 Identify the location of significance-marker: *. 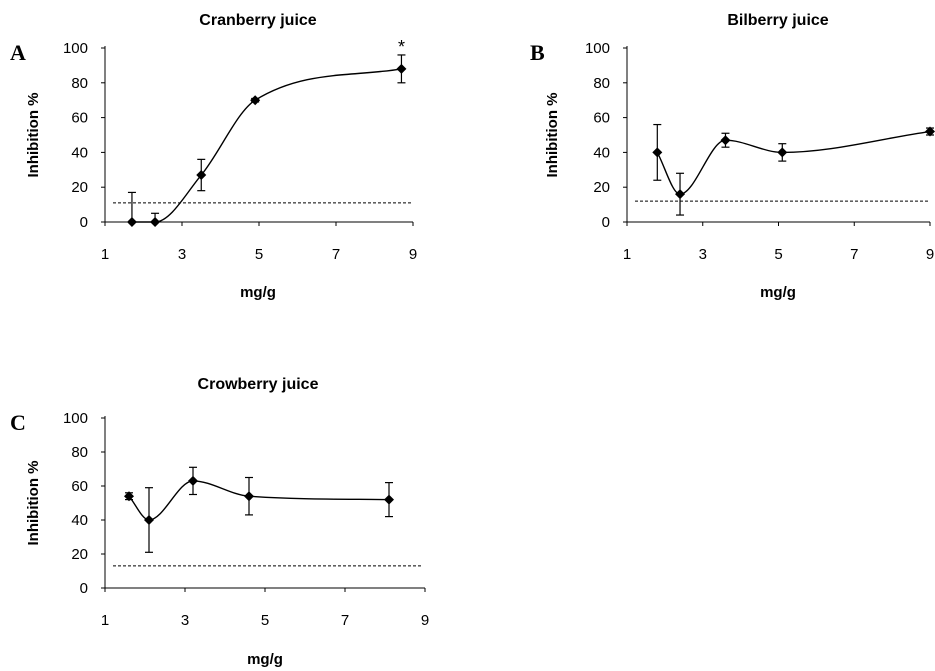
(401, 47).